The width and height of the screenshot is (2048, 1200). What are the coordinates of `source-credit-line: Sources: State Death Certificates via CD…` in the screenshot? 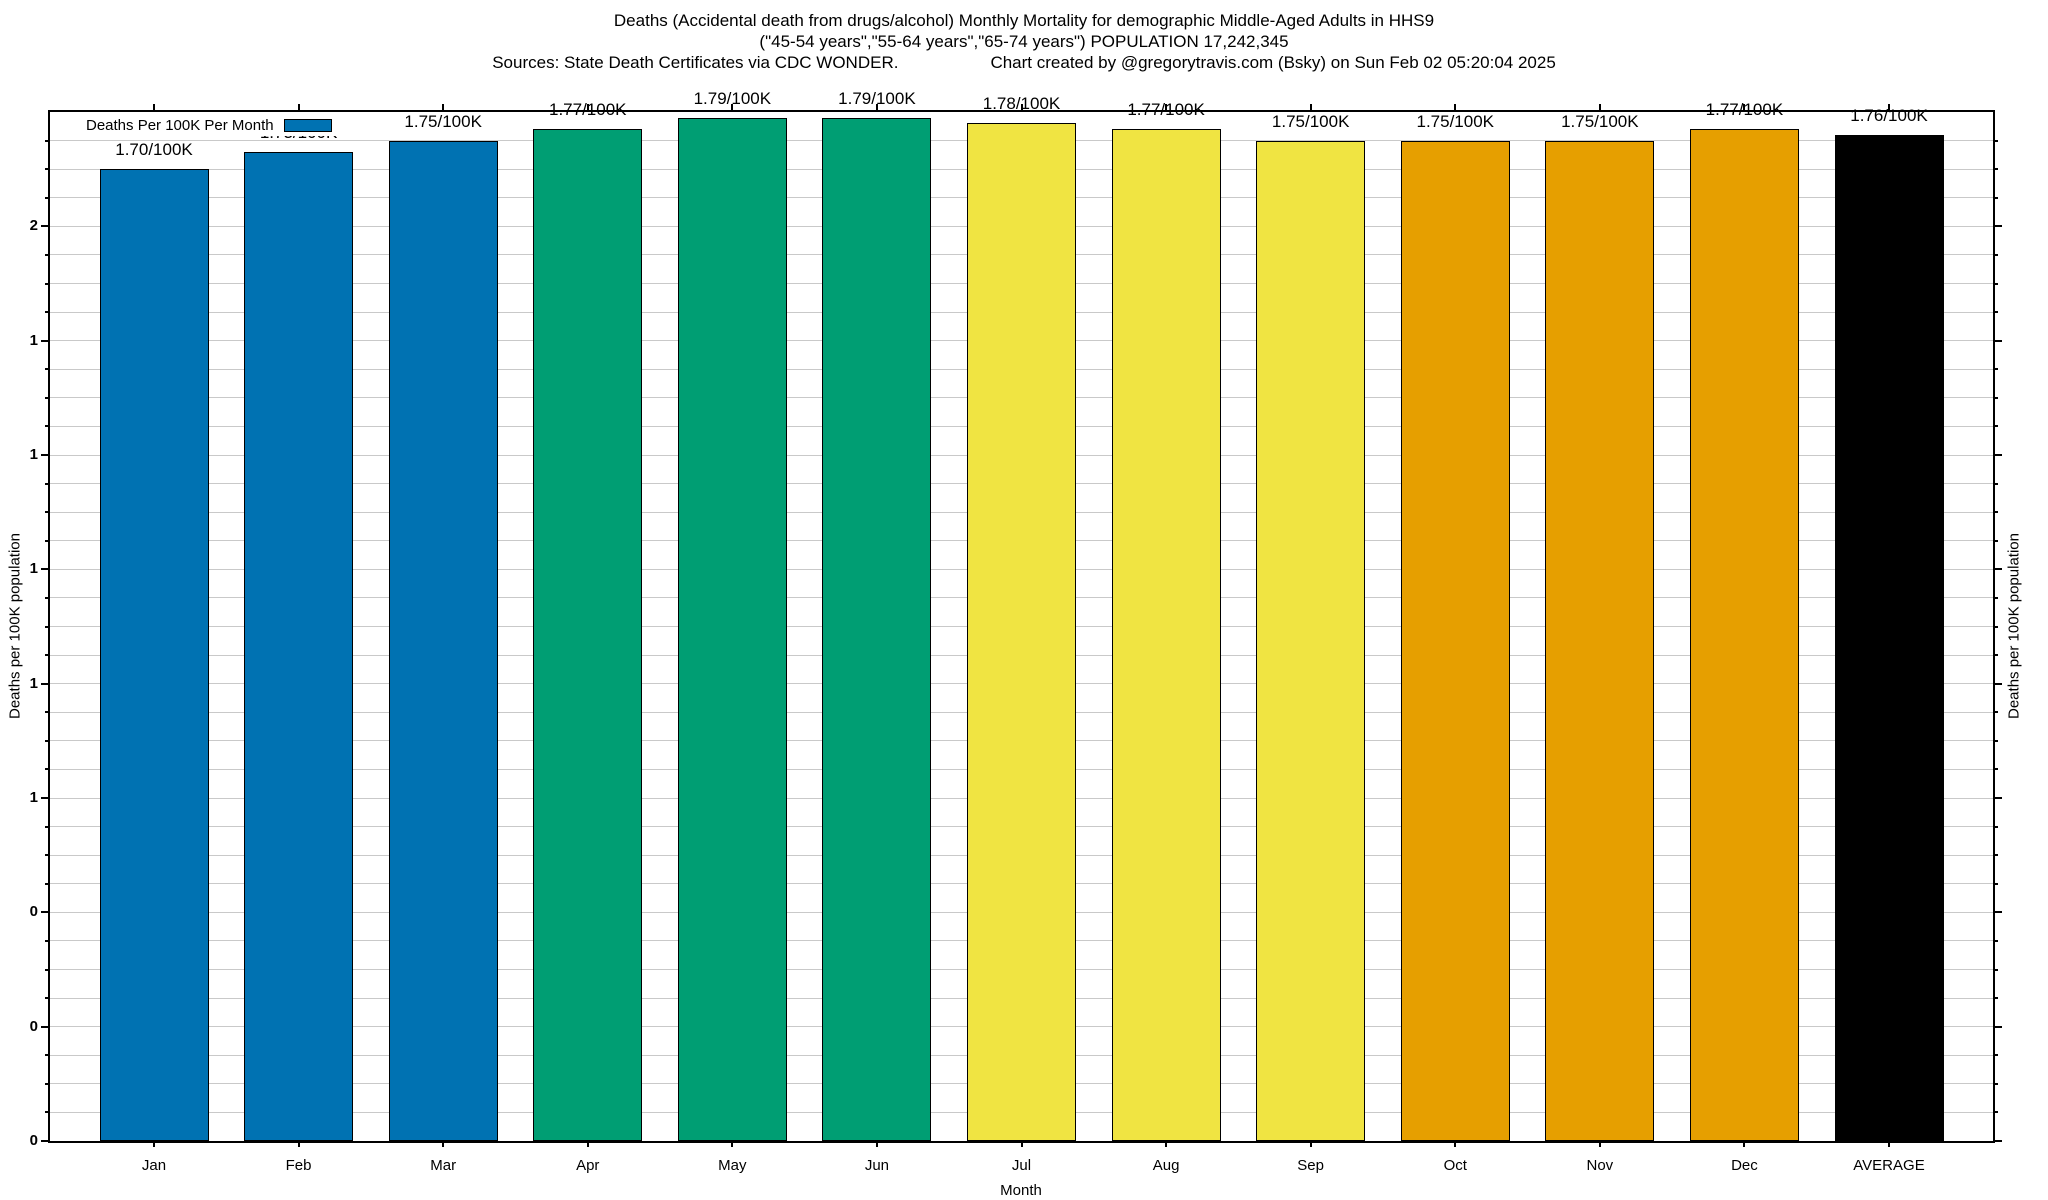 It's located at (1024, 62).